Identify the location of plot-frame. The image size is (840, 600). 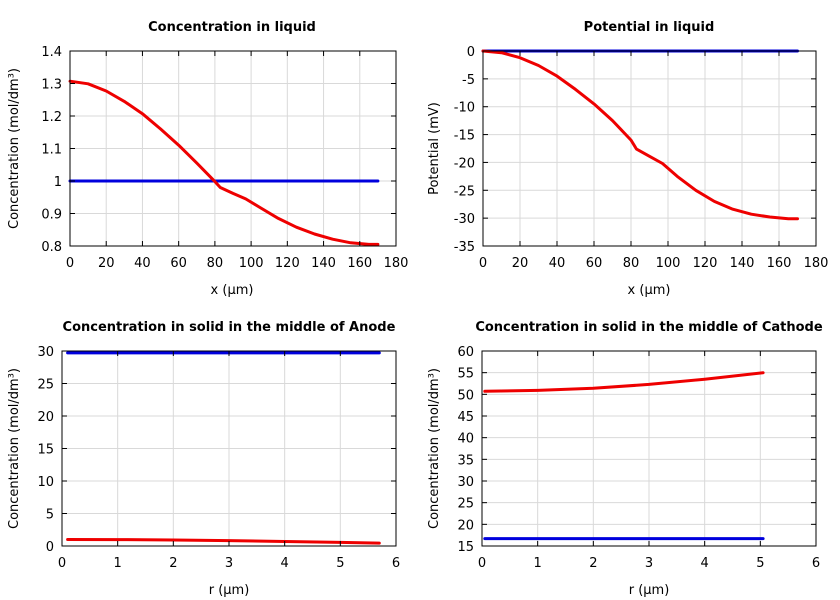
(649, 148).